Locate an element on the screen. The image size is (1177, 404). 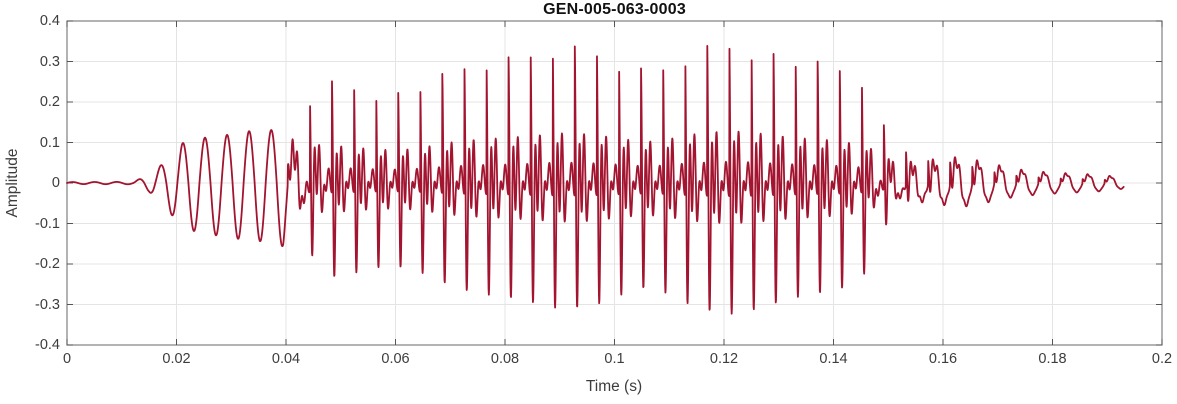
y-tick-label: 0.1 is located at coordinates (49, 142).